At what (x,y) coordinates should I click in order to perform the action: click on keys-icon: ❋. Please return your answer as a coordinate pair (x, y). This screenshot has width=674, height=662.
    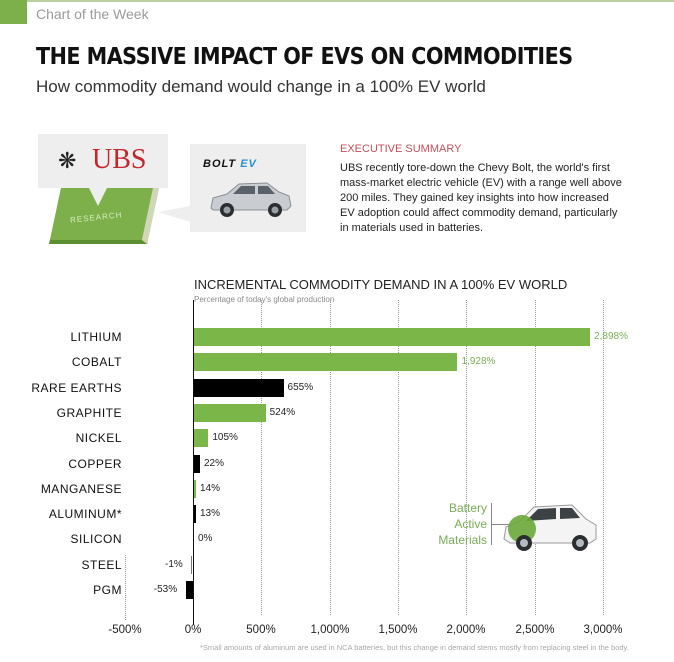
    Looking at the image, I should click on (67, 160).